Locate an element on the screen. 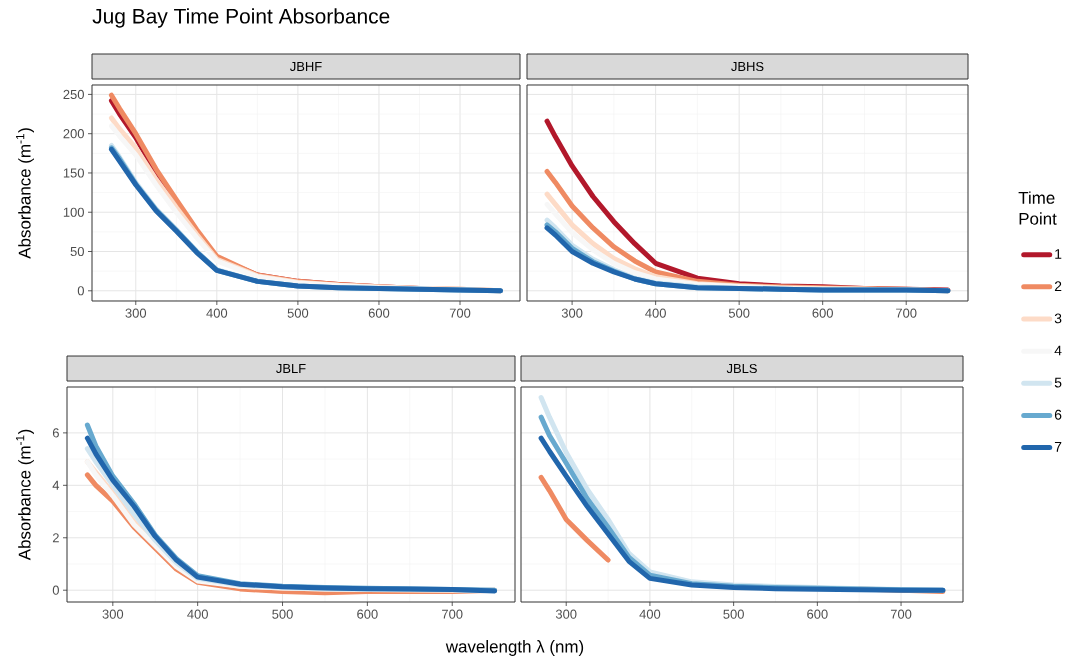  text: Jug Bay Time Point Absorbance is located at coordinates (241, 18).